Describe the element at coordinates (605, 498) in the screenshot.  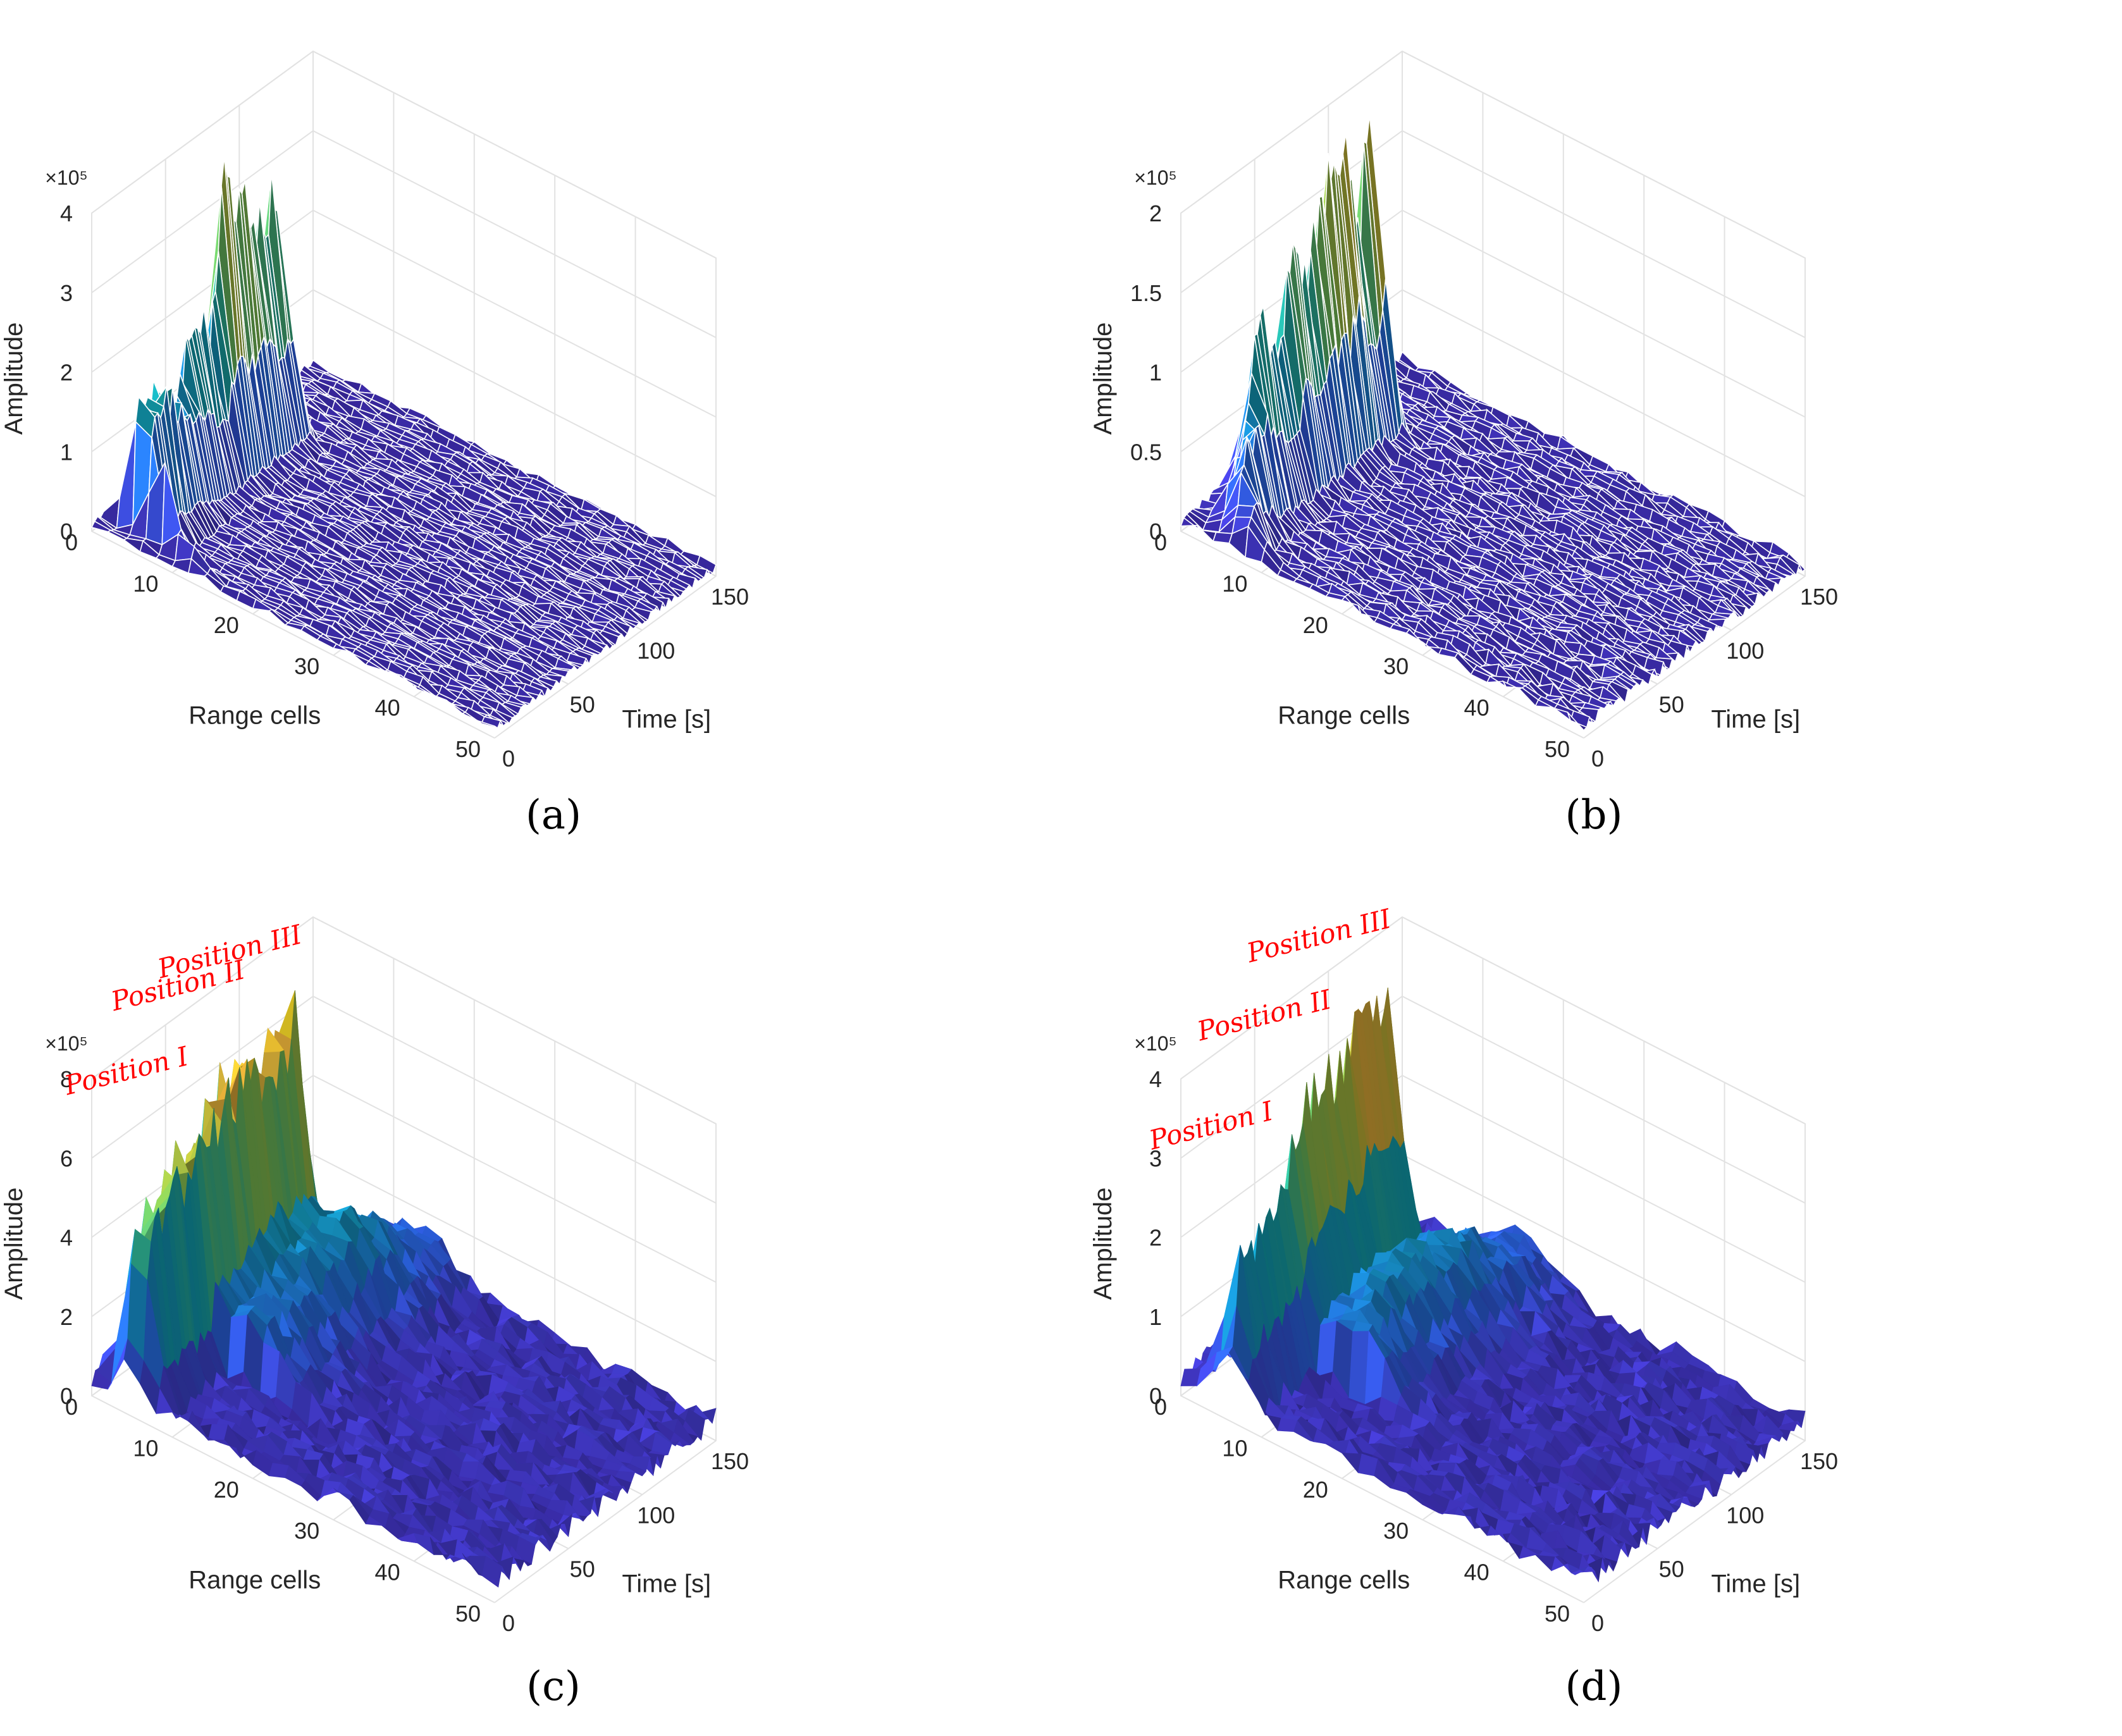
I see `y-gridline` at that location.